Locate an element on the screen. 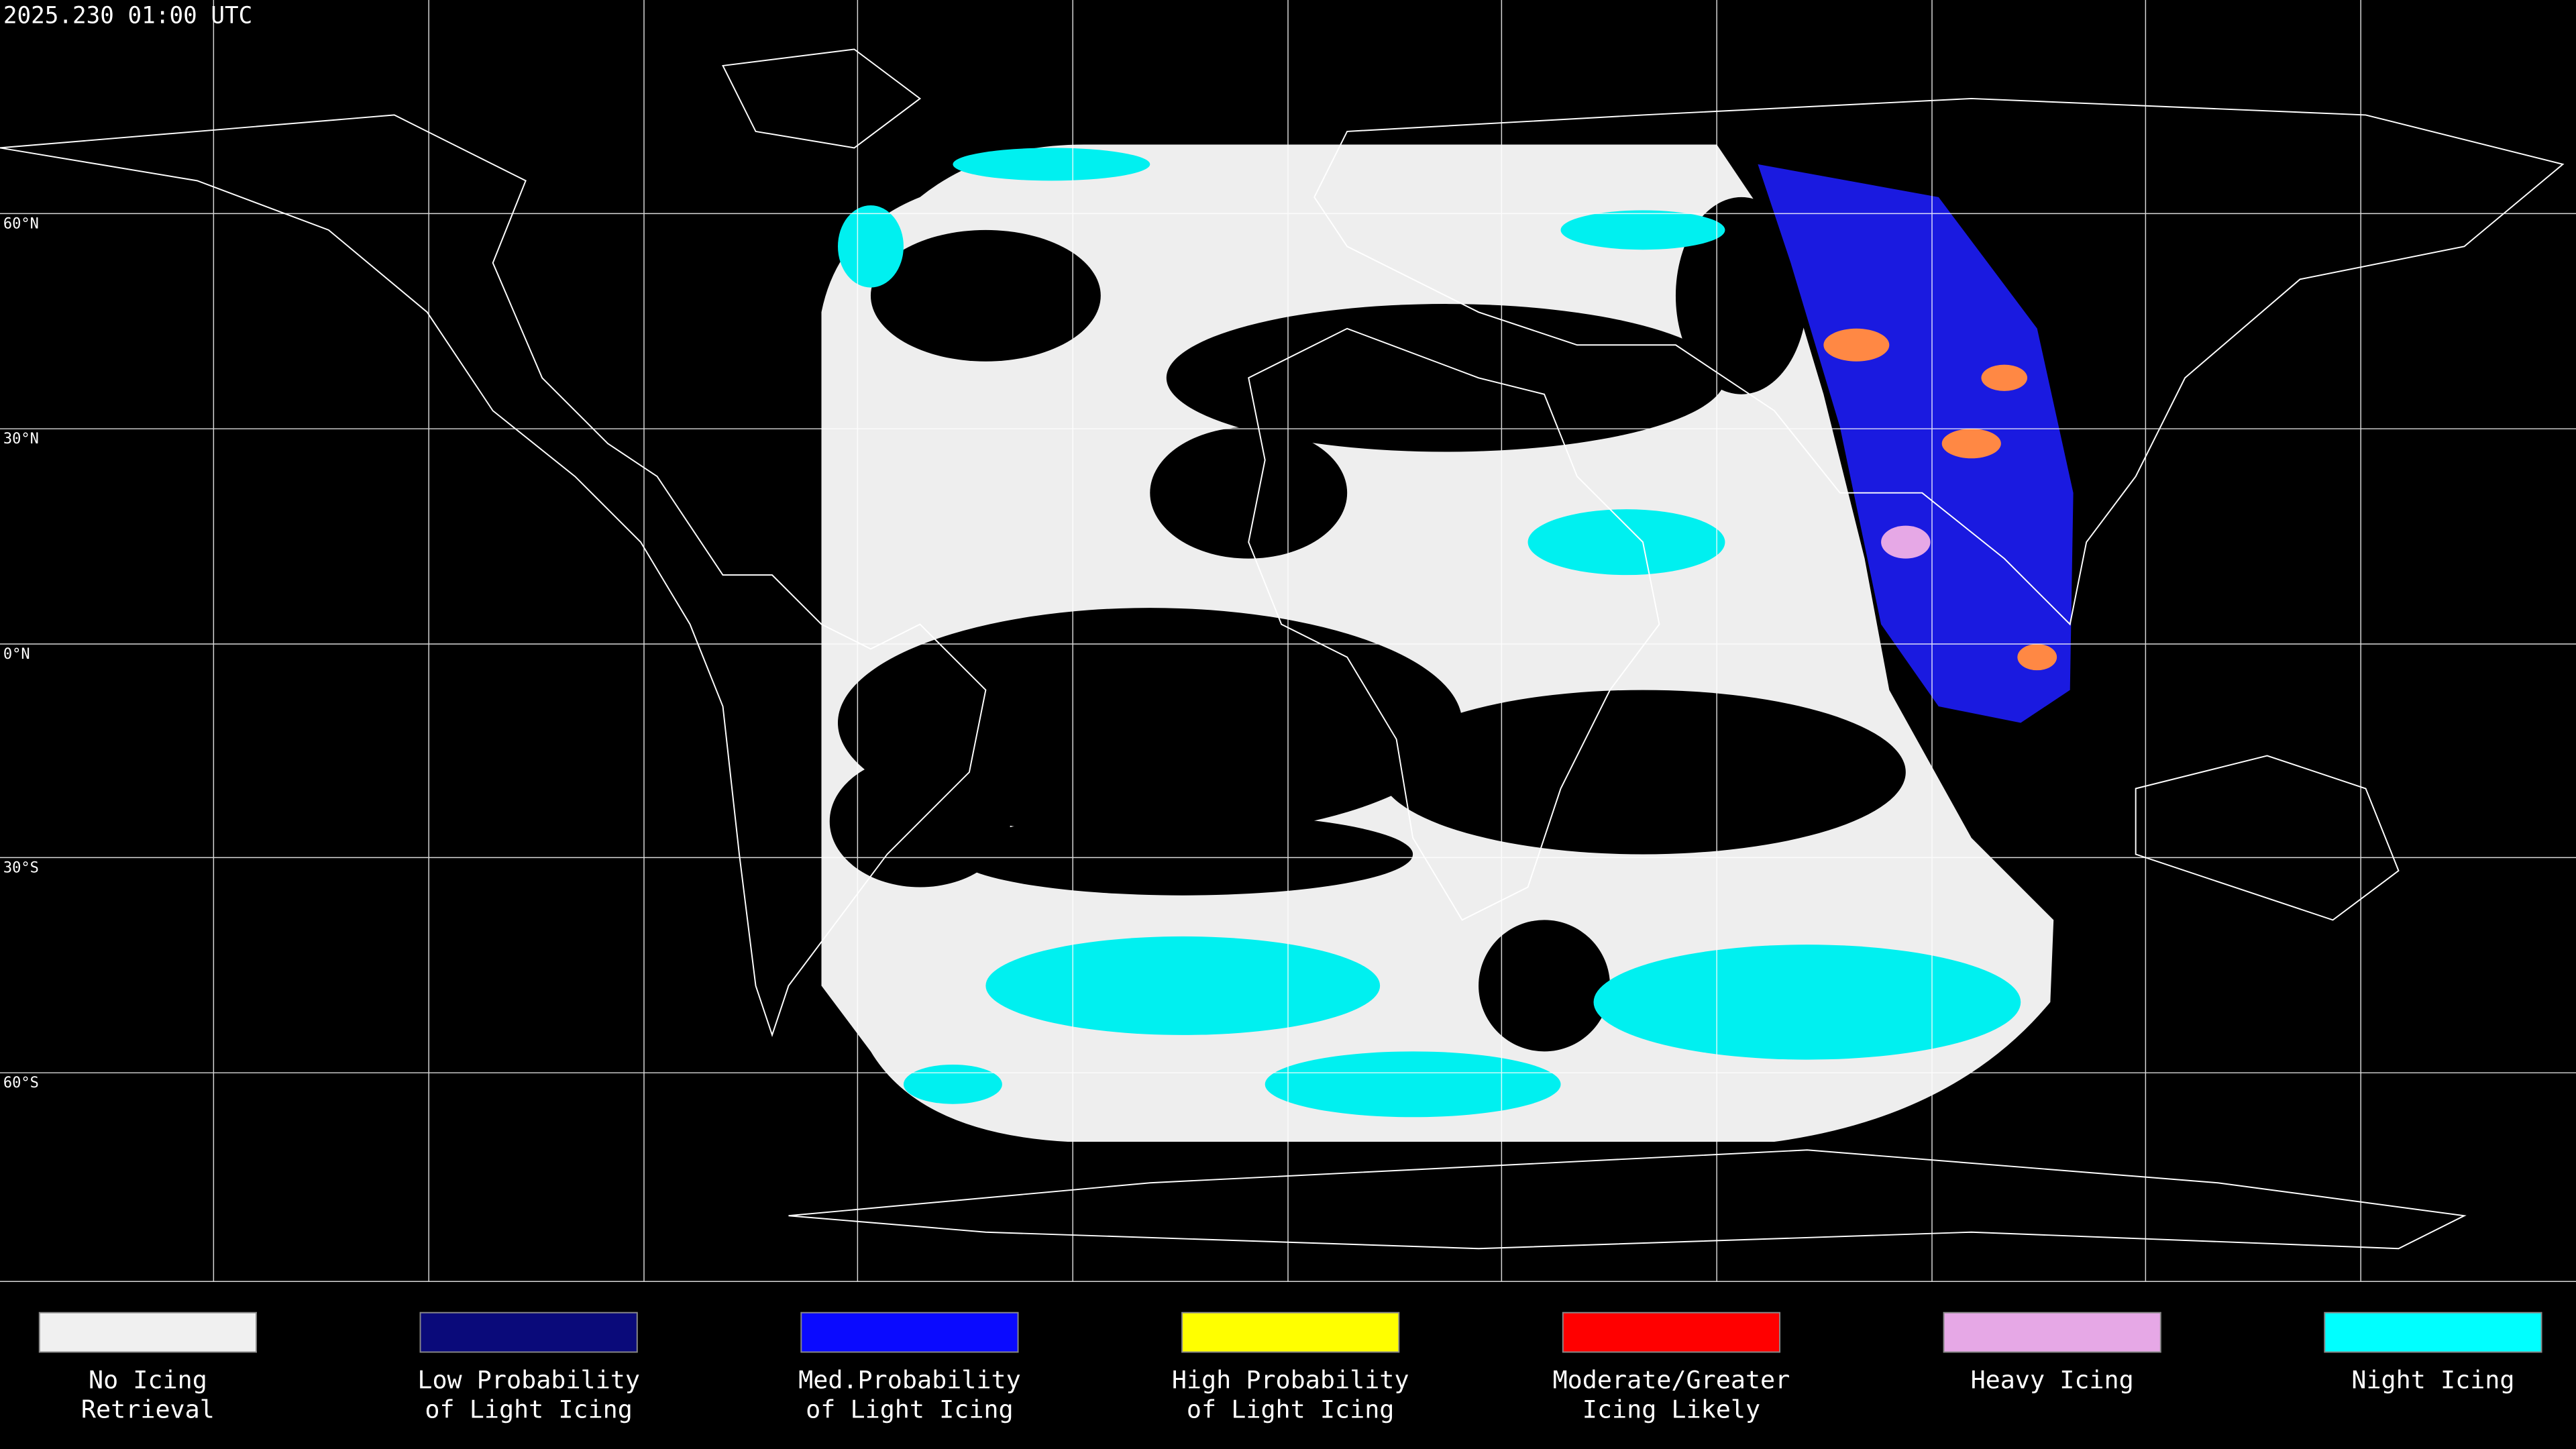 This screenshot has width=2576, height=1449. latitude-label: 0°N is located at coordinates (16, 654).